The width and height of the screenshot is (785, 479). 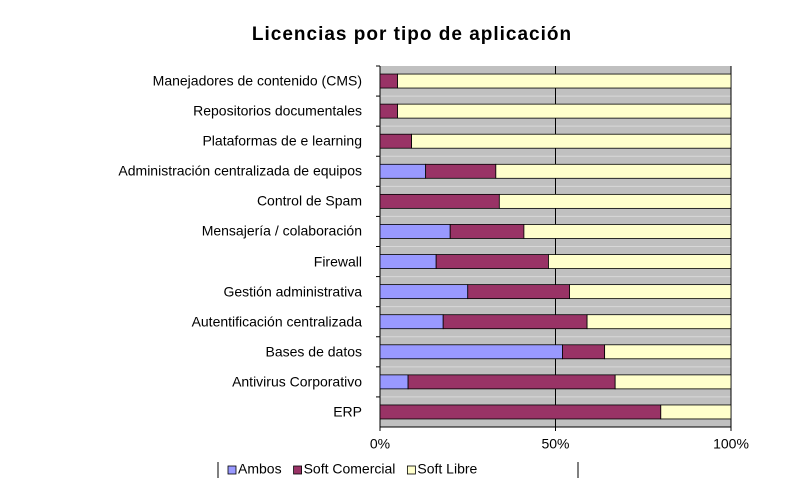 What do you see at coordinates (412, 34) in the screenshot?
I see `chart-title: Licencias por tipo de aplicación` at bounding box center [412, 34].